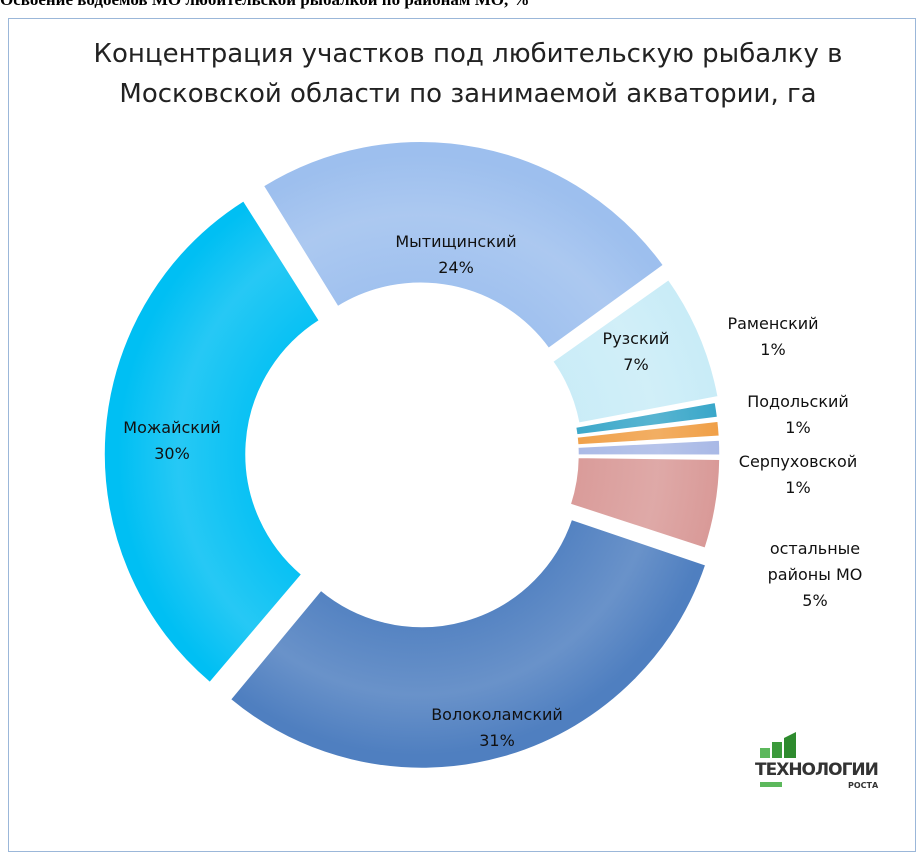 This screenshot has width=918, height=854. Describe the element at coordinates (798, 461) in the screenshot. I see `slice-category-label: Серпуховской` at that location.